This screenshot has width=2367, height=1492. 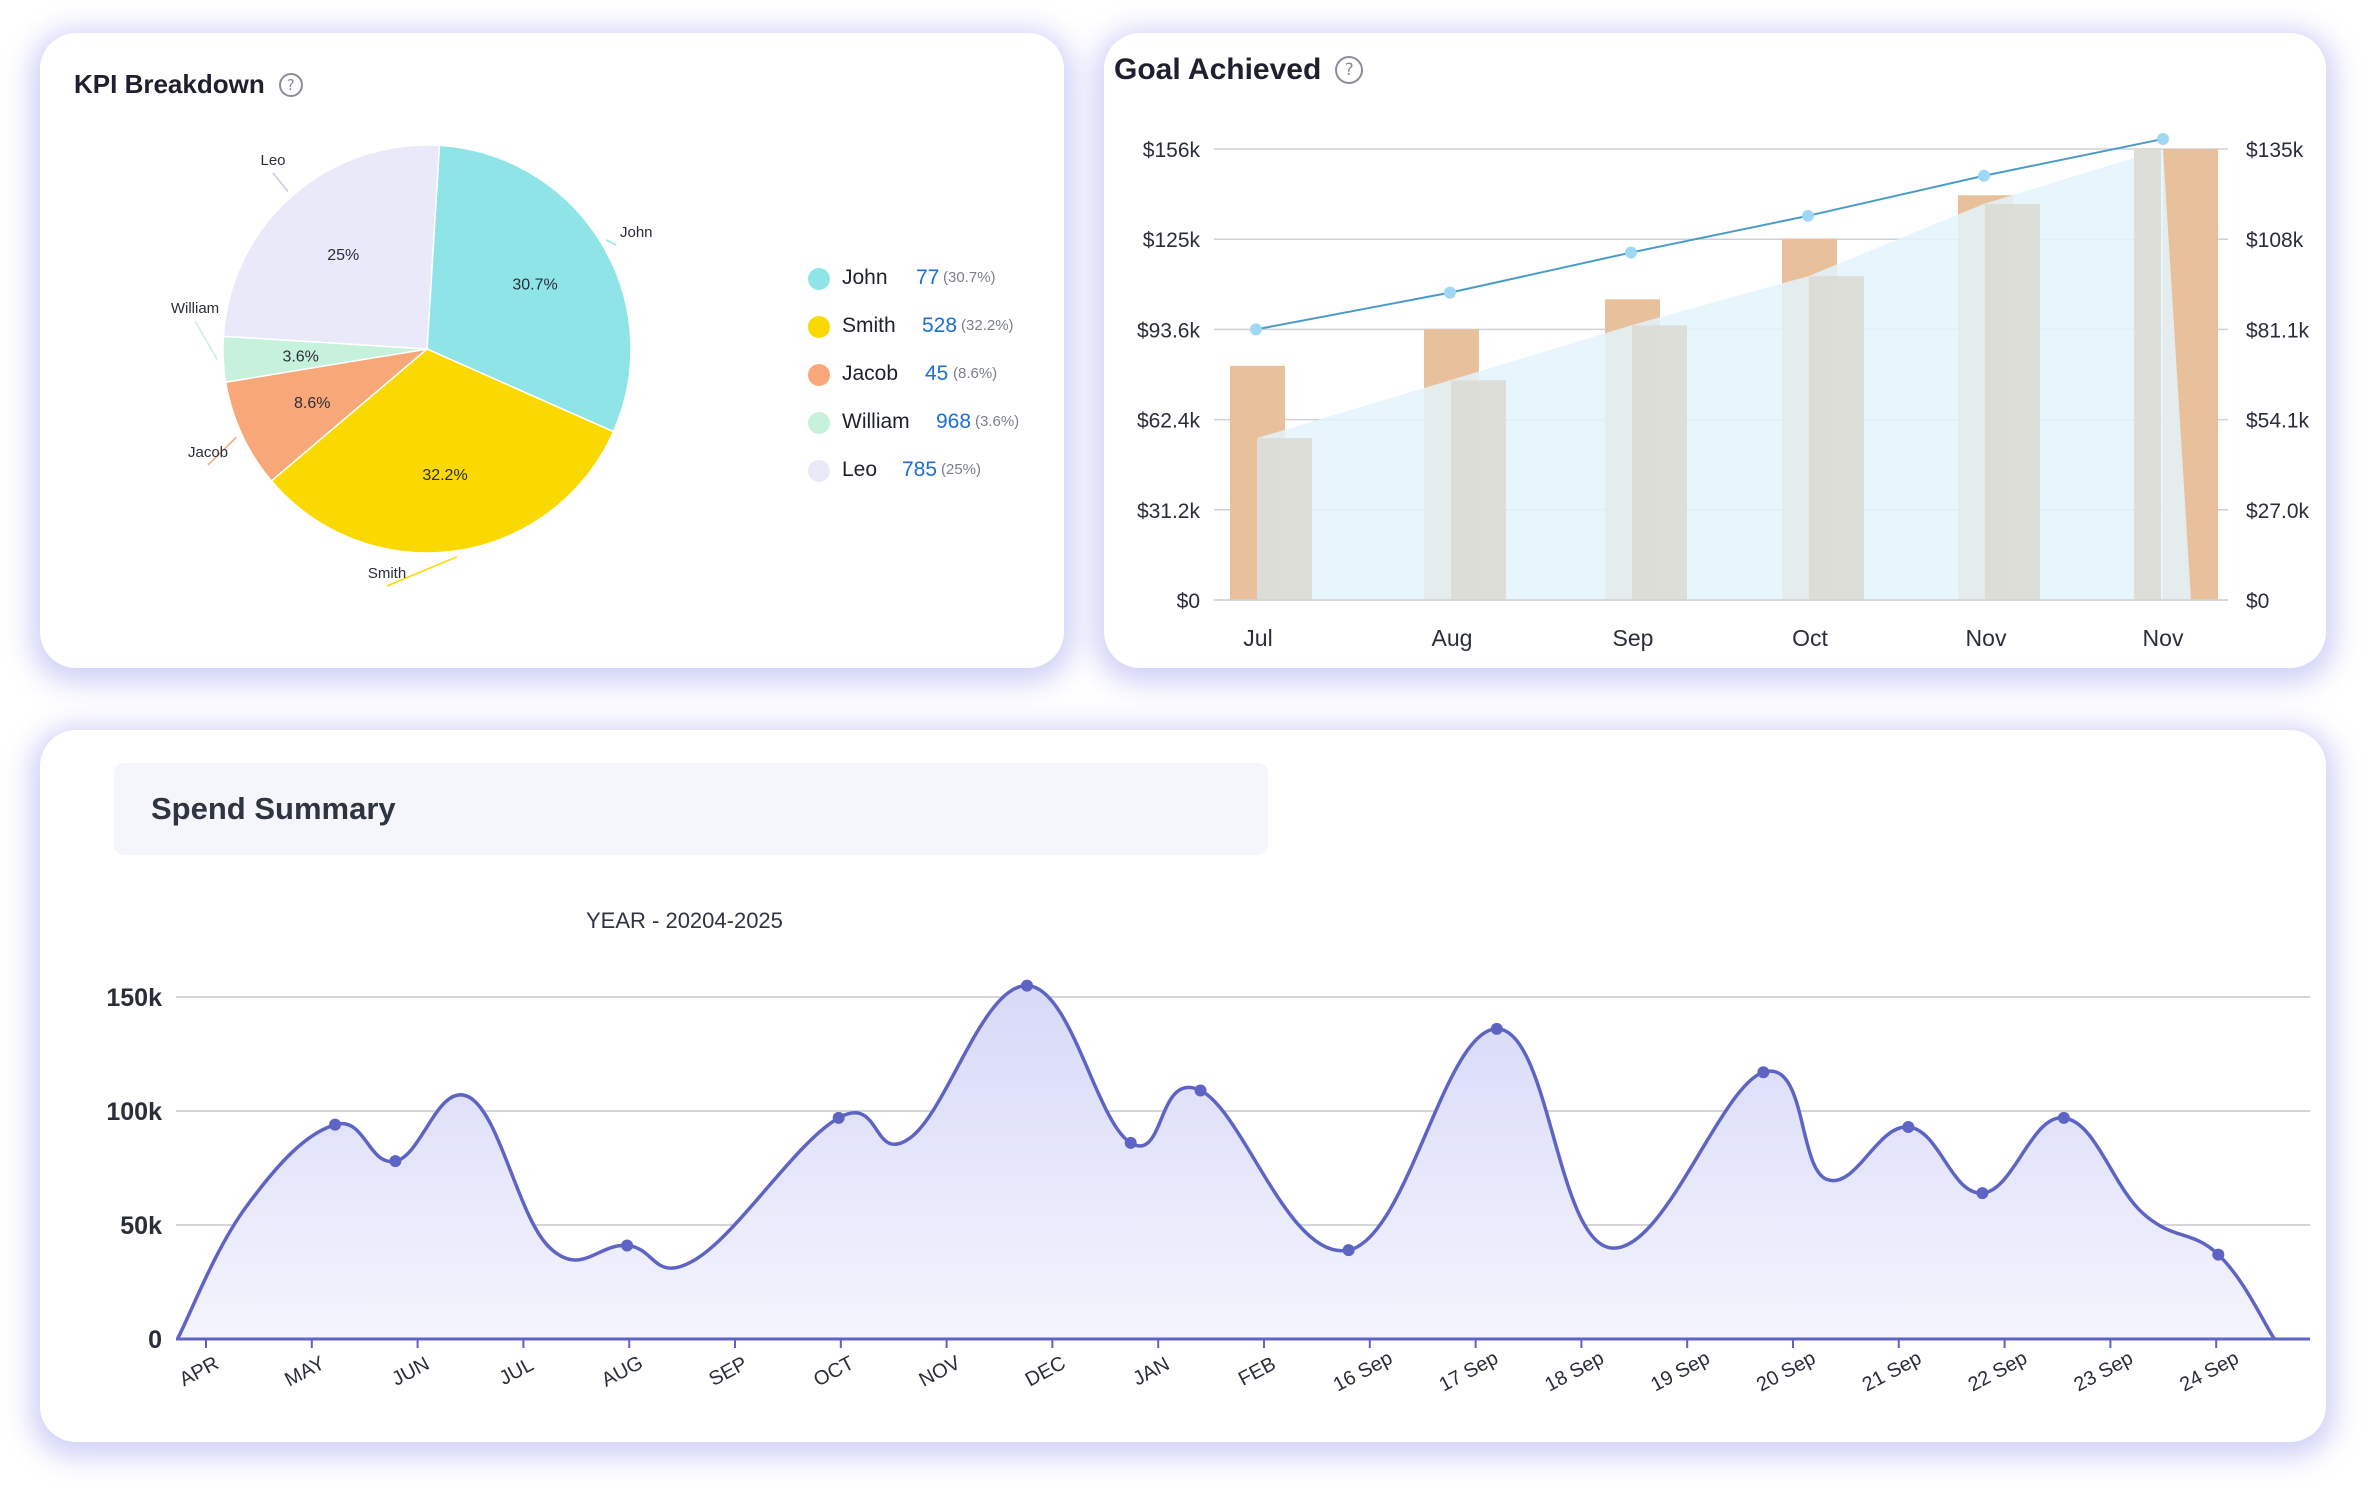 I want to click on legend-label: John, so click(x=865, y=277).